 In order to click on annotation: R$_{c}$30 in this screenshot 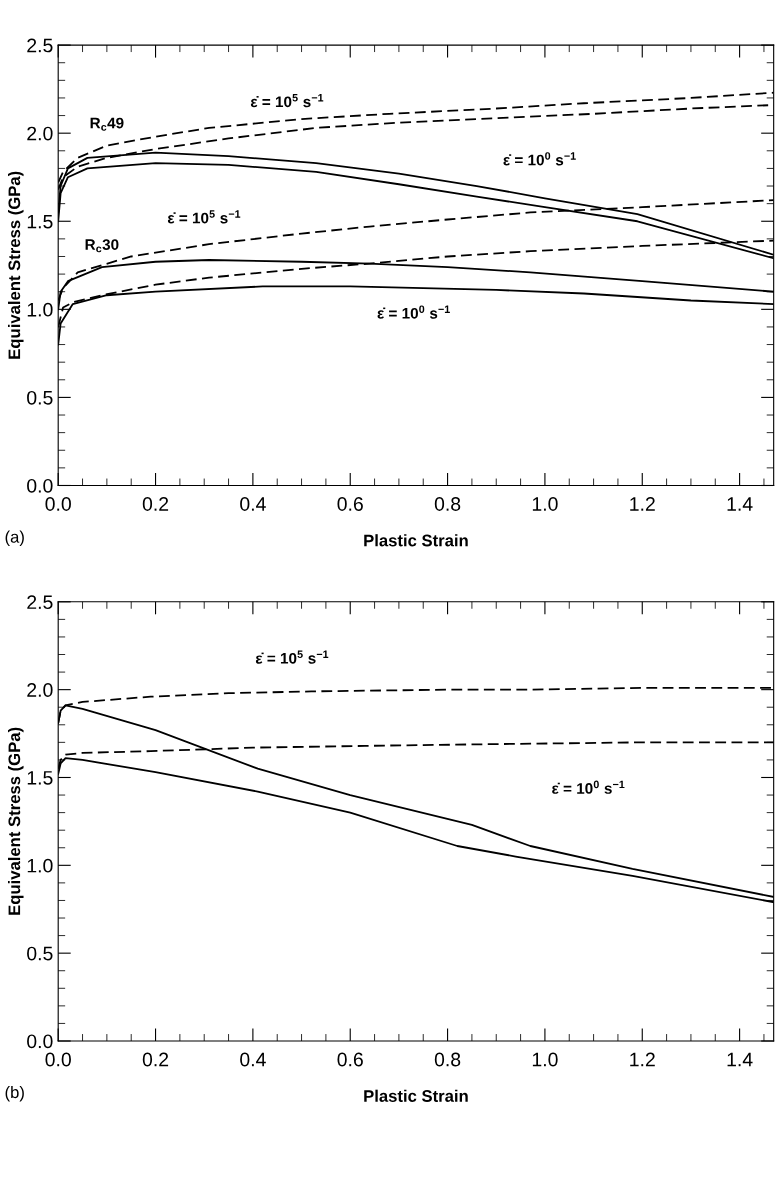, I will do `click(102, 246)`.